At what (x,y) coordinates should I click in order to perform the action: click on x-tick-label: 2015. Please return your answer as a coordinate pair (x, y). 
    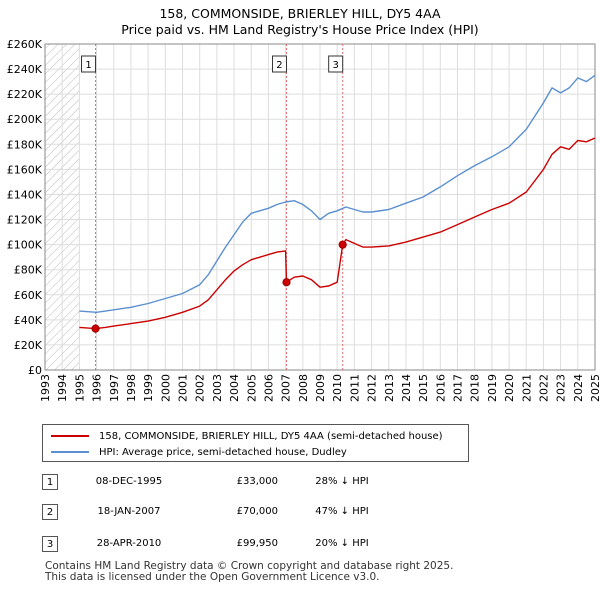
    Looking at the image, I should click on (423, 388).